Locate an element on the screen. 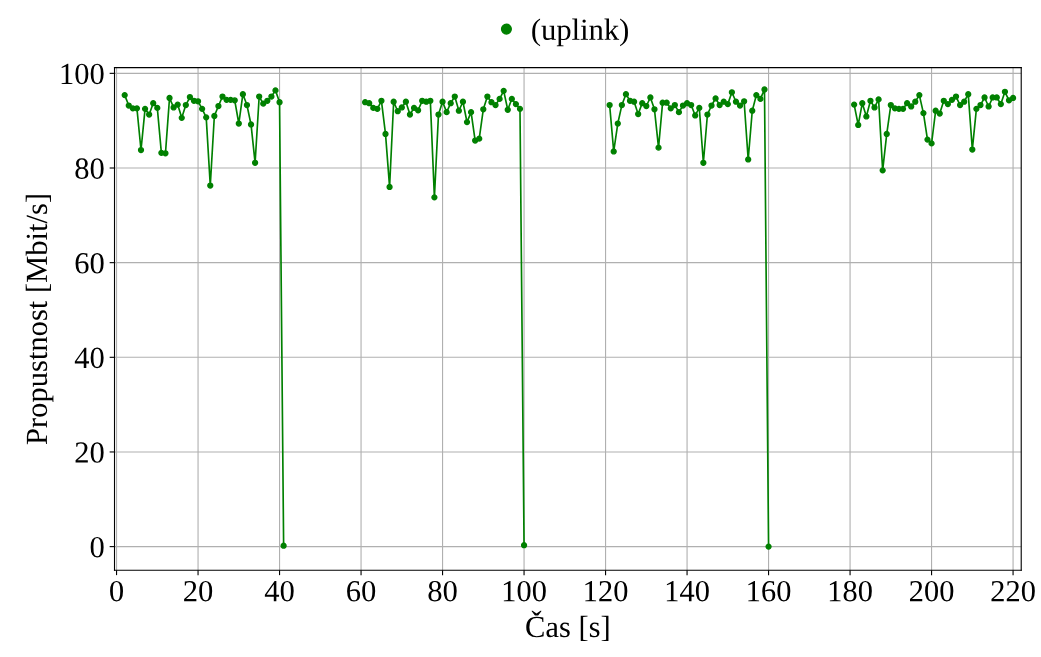 This screenshot has height=657, width=1041. x-tick-label: 180 is located at coordinates (850, 591).